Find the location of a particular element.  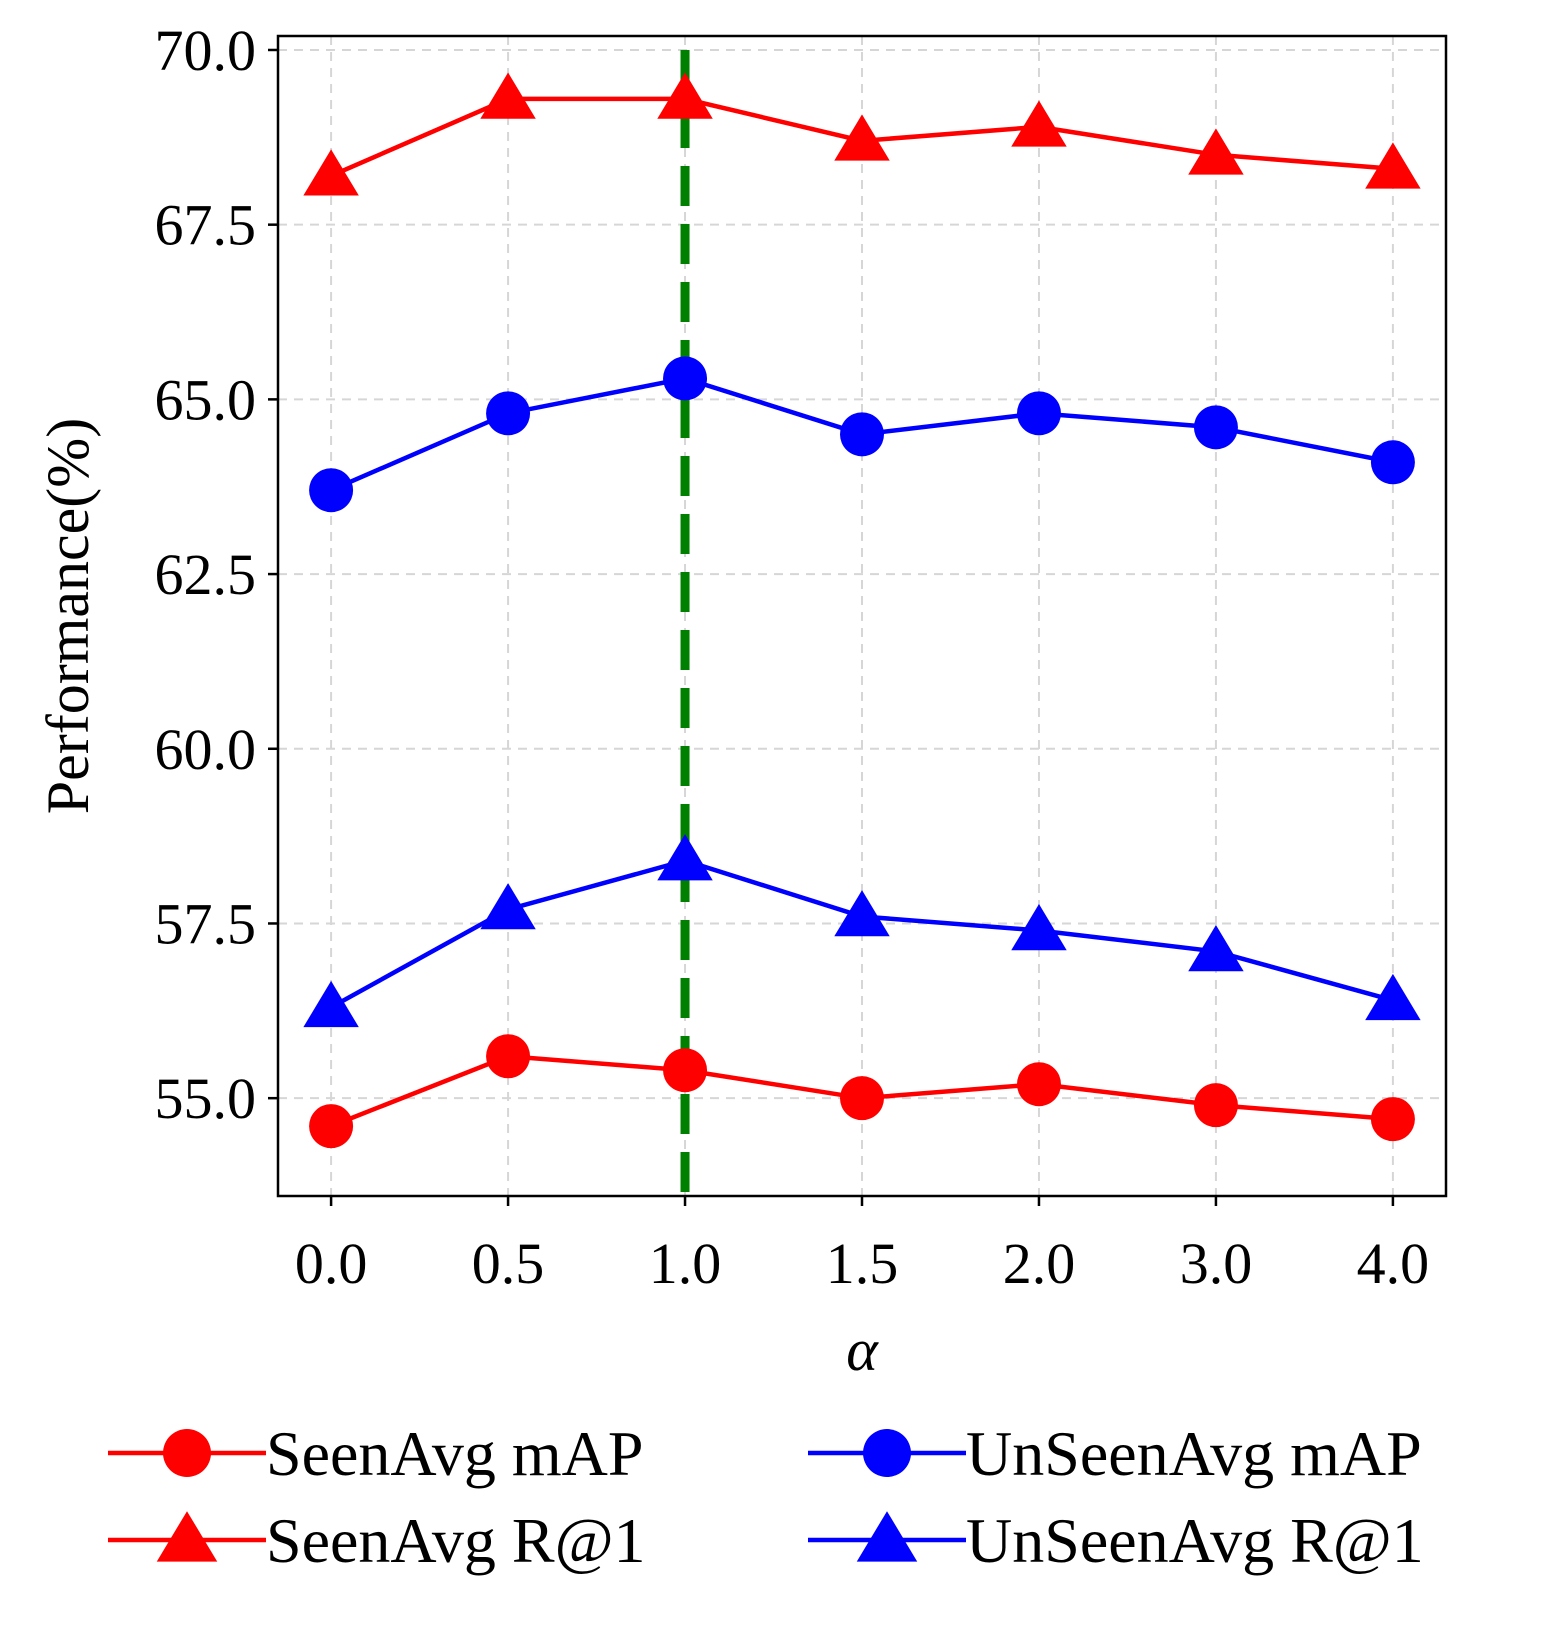

legend-label: UnSeenAvg R@1 is located at coordinates (1195, 1540).